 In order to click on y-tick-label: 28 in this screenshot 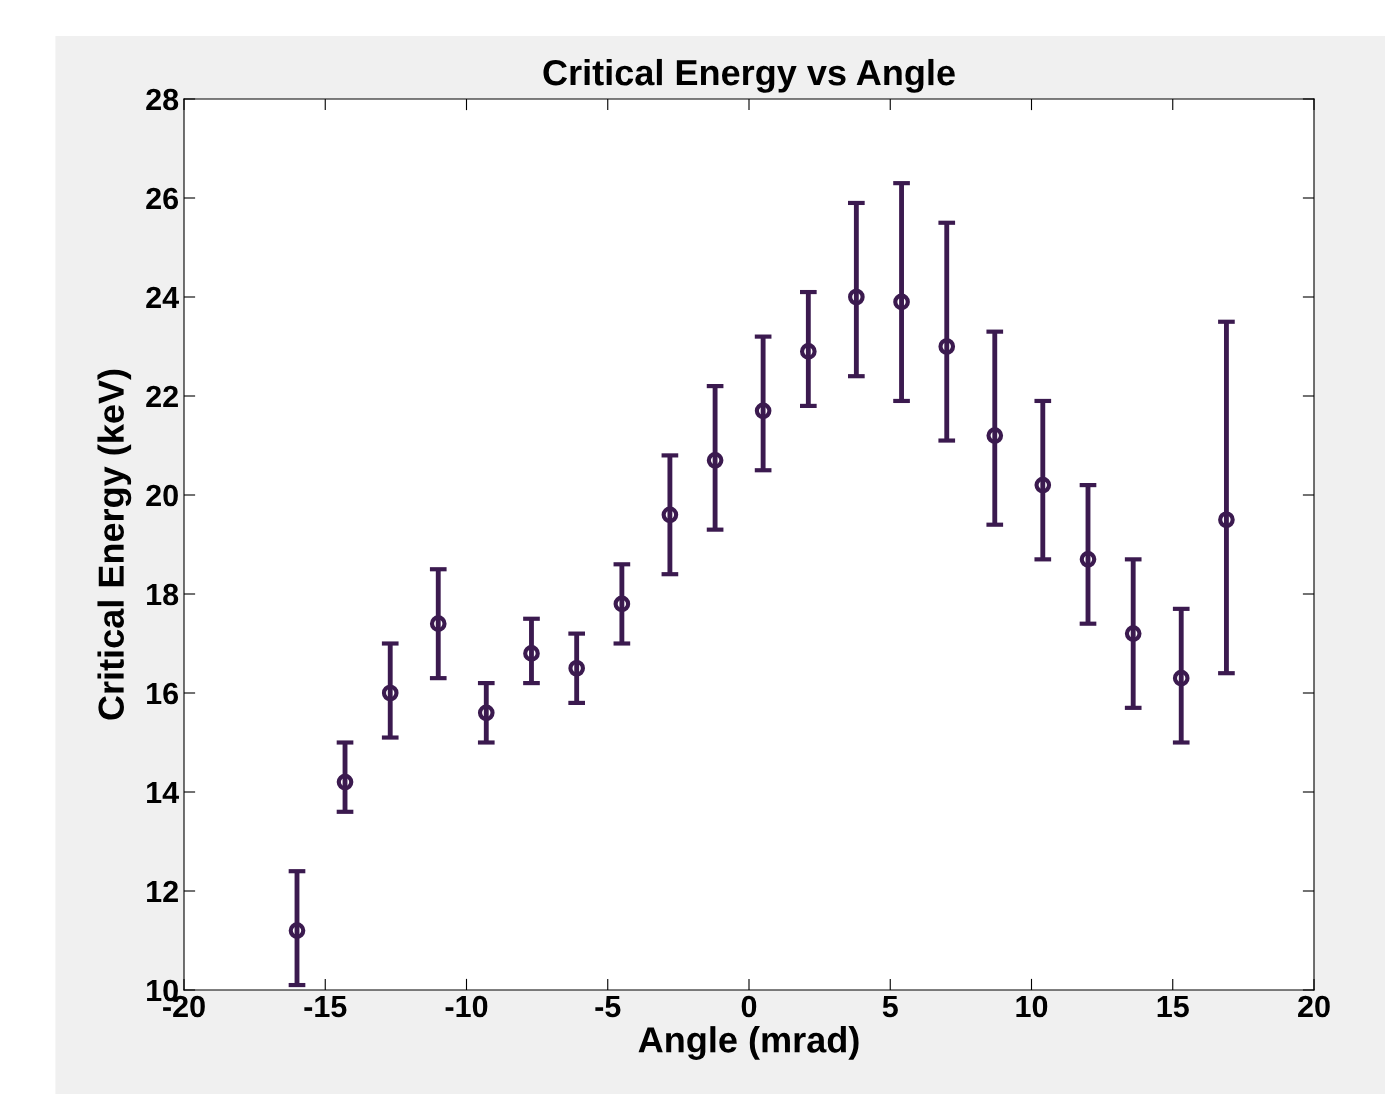, I will do `click(162, 99)`.